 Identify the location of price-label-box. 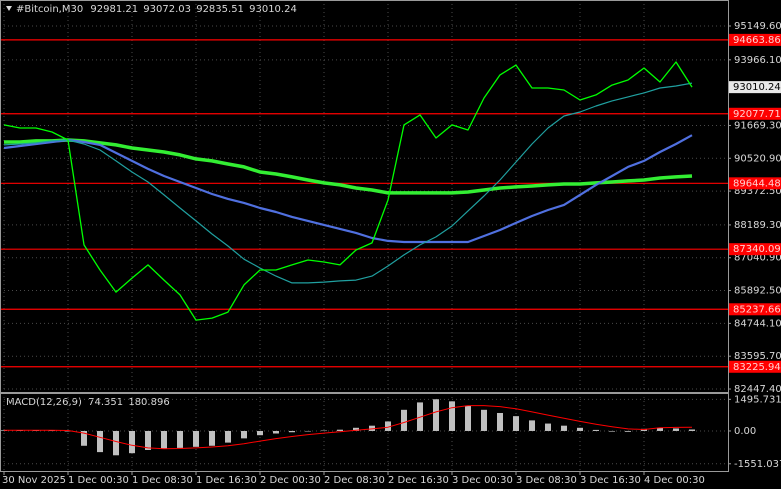
(755, 87).